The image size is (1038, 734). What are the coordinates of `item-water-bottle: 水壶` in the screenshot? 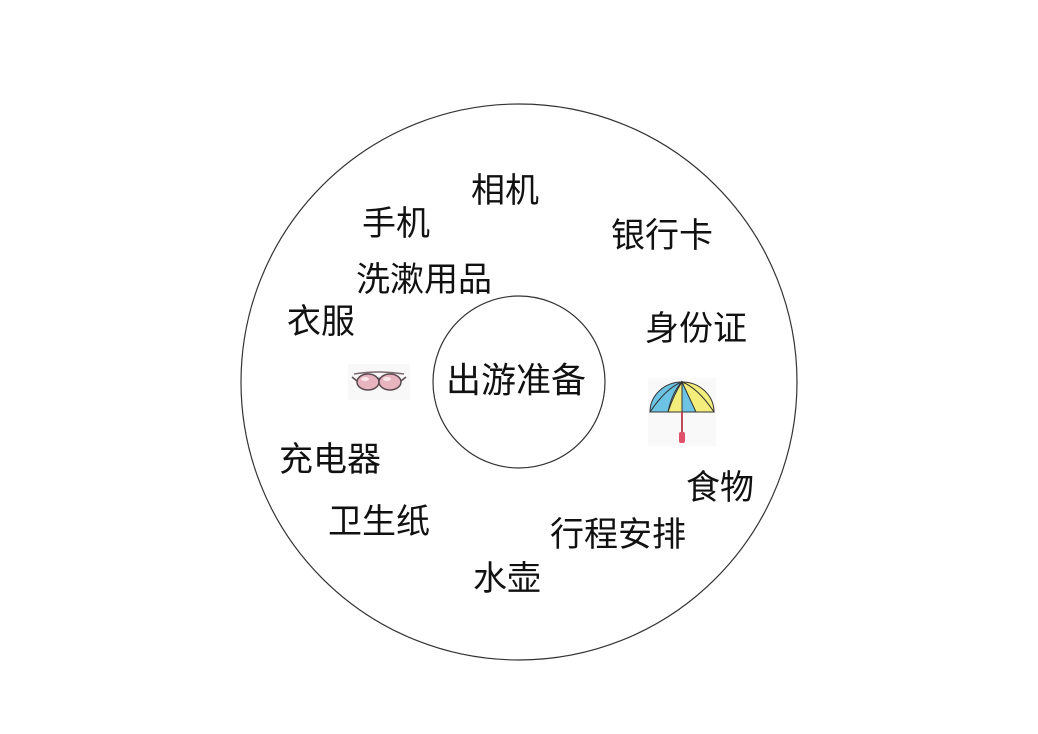 It's located at (507, 579).